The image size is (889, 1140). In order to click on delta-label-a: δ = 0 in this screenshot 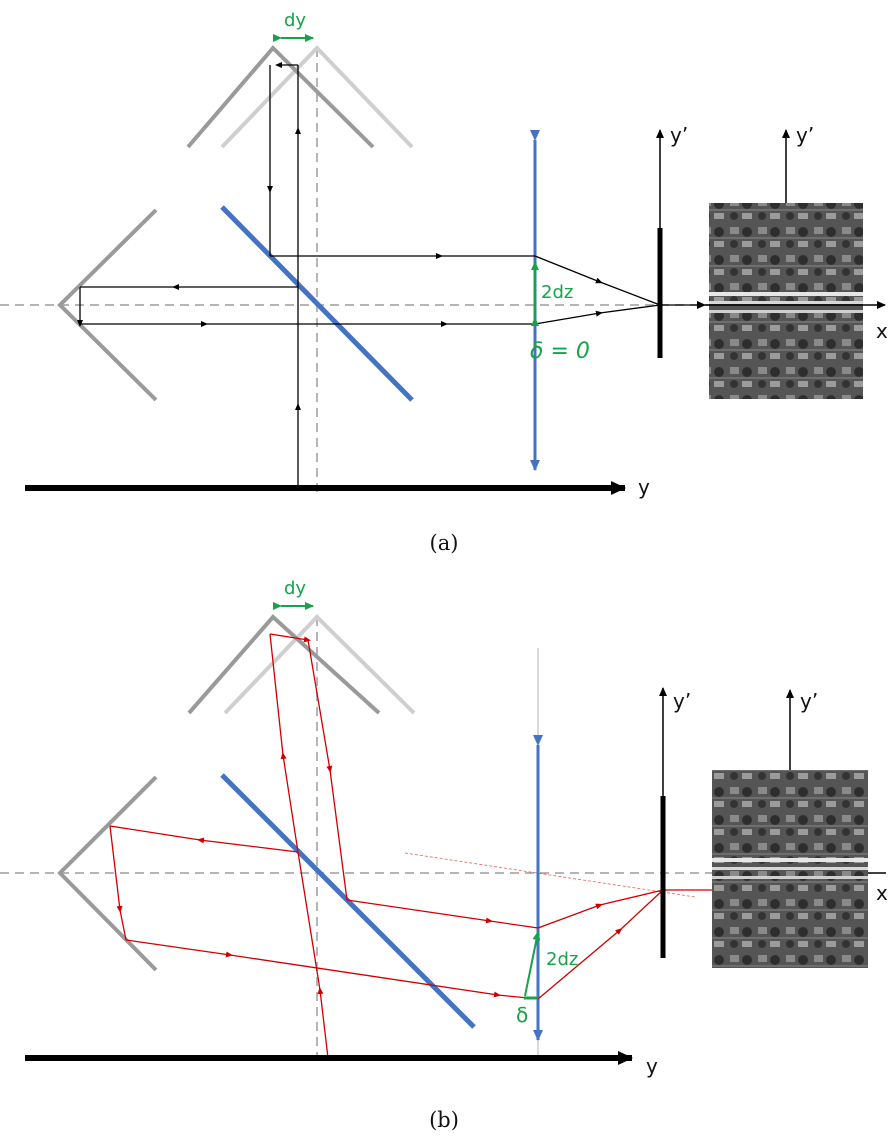, I will do `click(560, 351)`.